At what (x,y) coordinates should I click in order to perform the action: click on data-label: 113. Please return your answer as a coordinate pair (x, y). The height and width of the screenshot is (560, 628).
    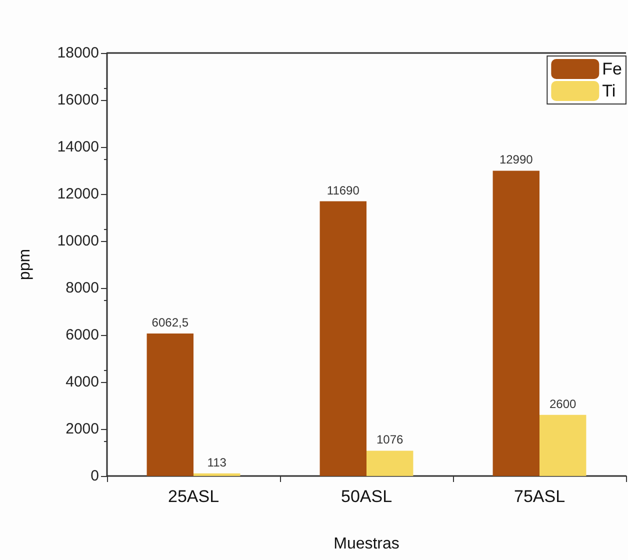
    Looking at the image, I should click on (217, 462).